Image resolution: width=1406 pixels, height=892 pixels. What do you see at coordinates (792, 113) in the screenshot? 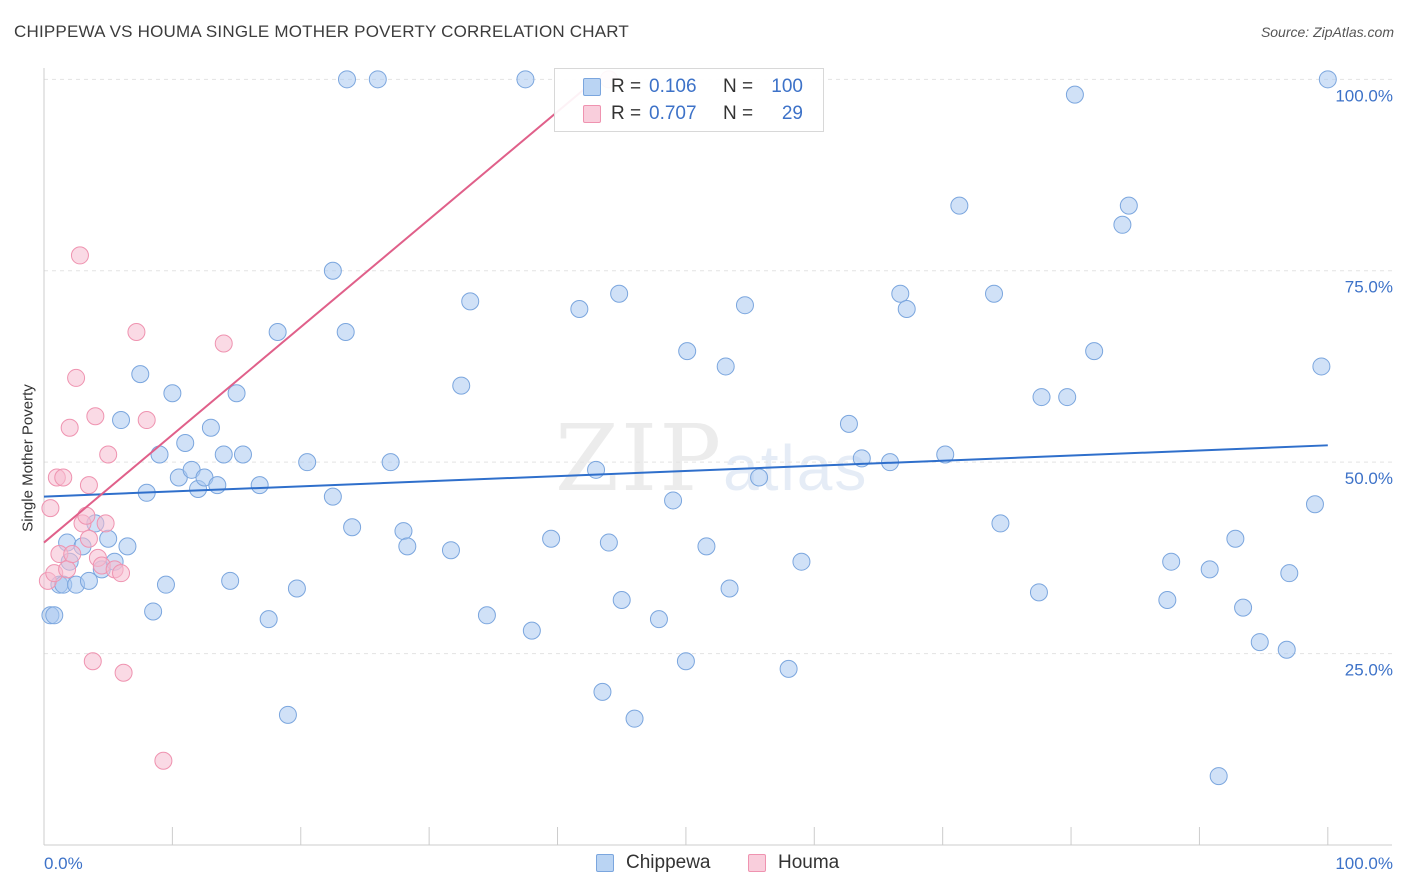
I see `legend-n-value: 29` at bounding box center [792, 113].